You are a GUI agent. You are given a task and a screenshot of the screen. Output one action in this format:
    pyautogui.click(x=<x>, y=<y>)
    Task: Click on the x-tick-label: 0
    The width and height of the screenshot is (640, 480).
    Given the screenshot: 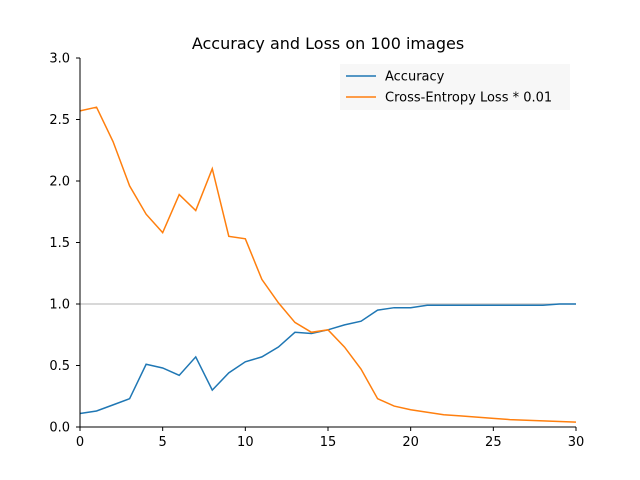 What is the action you would take?
    pyautogui.click(x=80, y=442)
    